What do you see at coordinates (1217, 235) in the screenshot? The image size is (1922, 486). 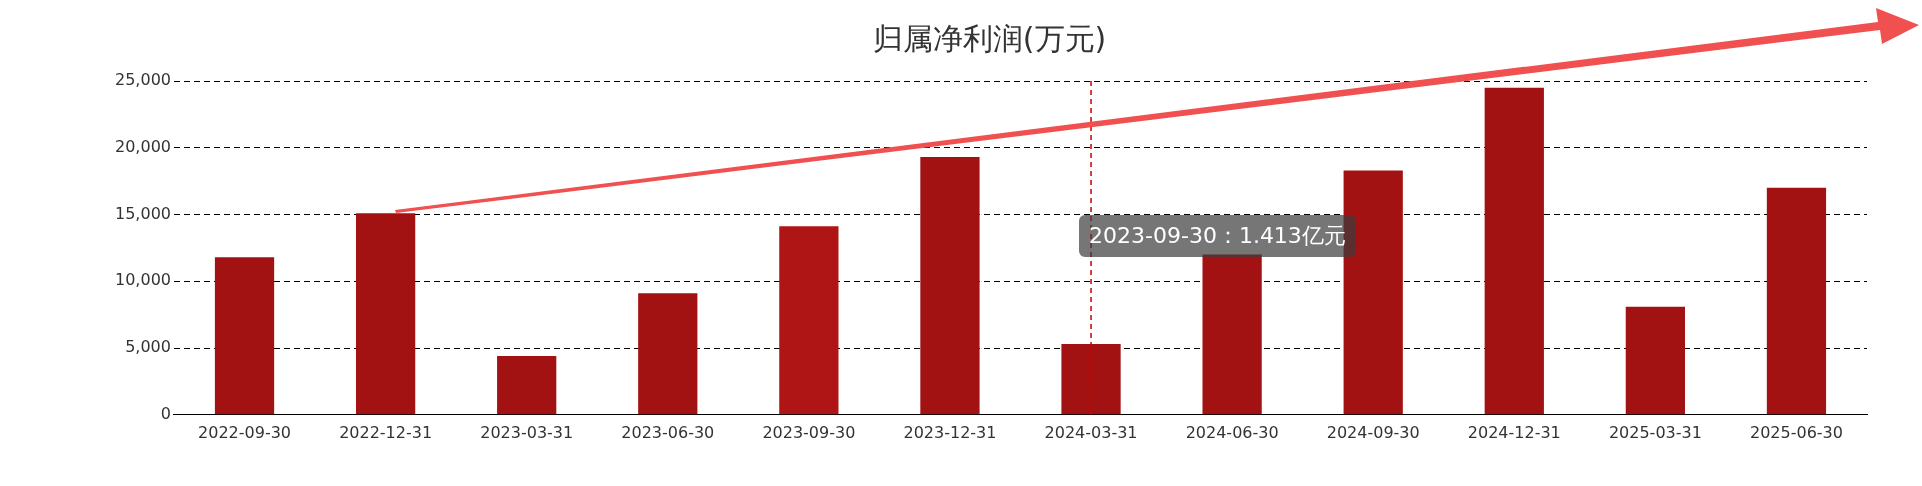 I see `annotation: 2023-09-30：1.413亿元` at bounding box center [1217, 235].